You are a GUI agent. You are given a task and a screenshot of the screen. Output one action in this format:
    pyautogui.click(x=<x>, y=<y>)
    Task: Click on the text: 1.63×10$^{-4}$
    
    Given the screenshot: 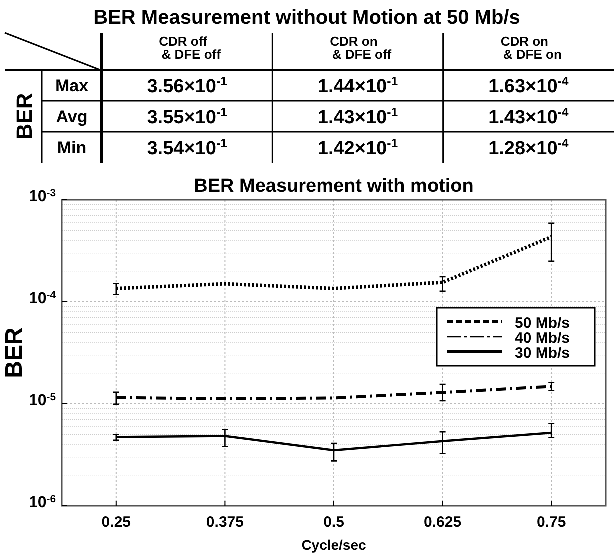 What is the action you would take?
    pyautogui.click(x=528, y=86)
    